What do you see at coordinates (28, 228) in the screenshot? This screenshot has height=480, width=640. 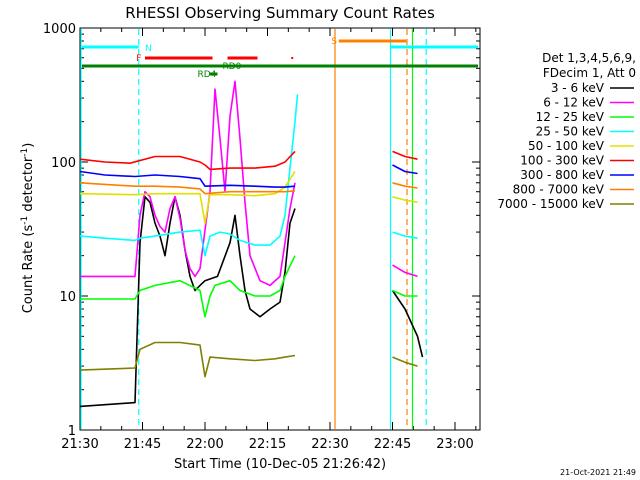 I see `y-axis-label: Count Rate (s-1 detector-1)` at bounding box center [28, 228].